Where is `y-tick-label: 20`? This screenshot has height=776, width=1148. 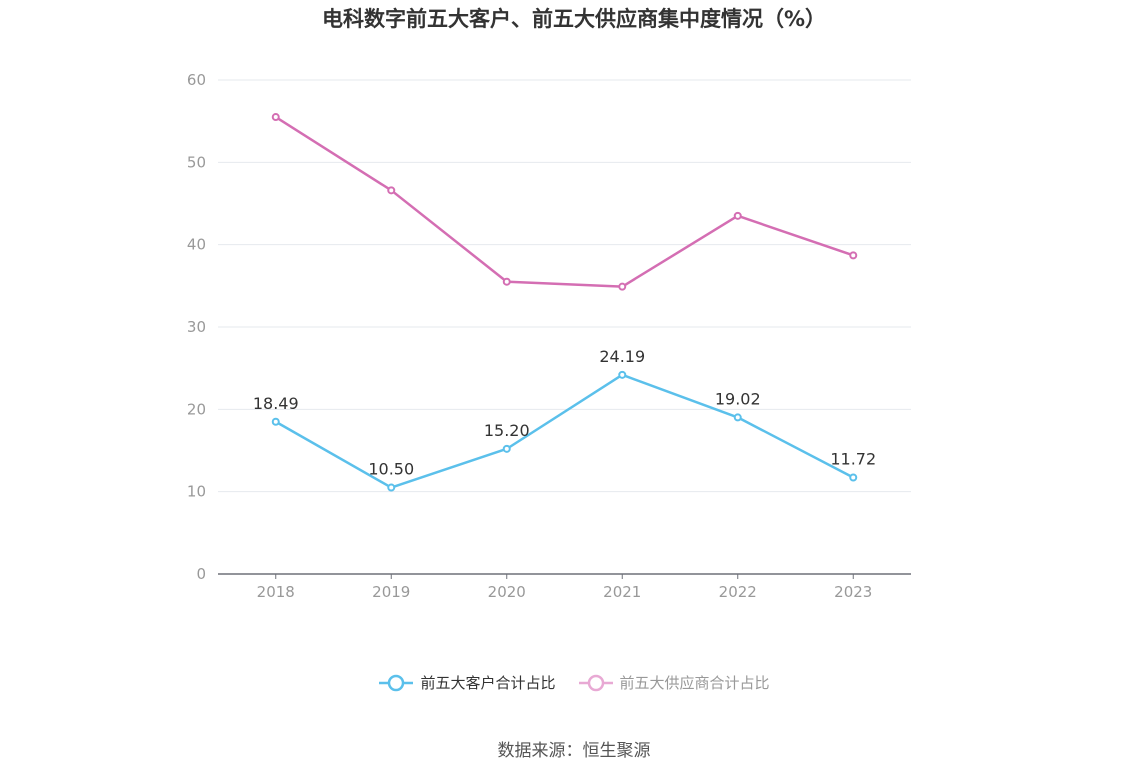
y-tick-label: 20 is located at coordinates (196, 409).